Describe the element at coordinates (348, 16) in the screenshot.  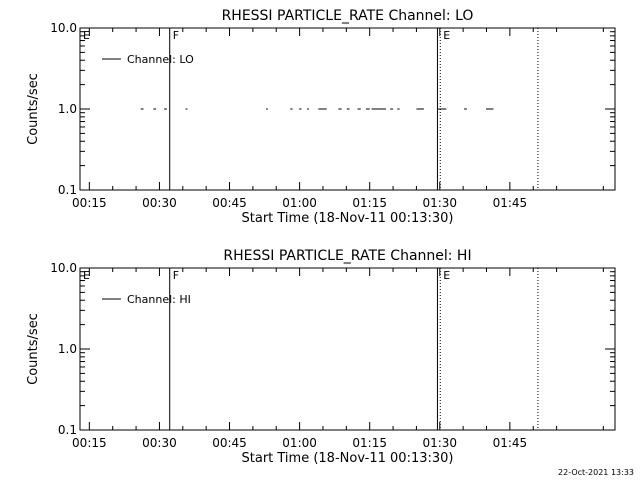
I see `chart-title: RHESSI PARTICLE_RATE Channel: LO` at that location.